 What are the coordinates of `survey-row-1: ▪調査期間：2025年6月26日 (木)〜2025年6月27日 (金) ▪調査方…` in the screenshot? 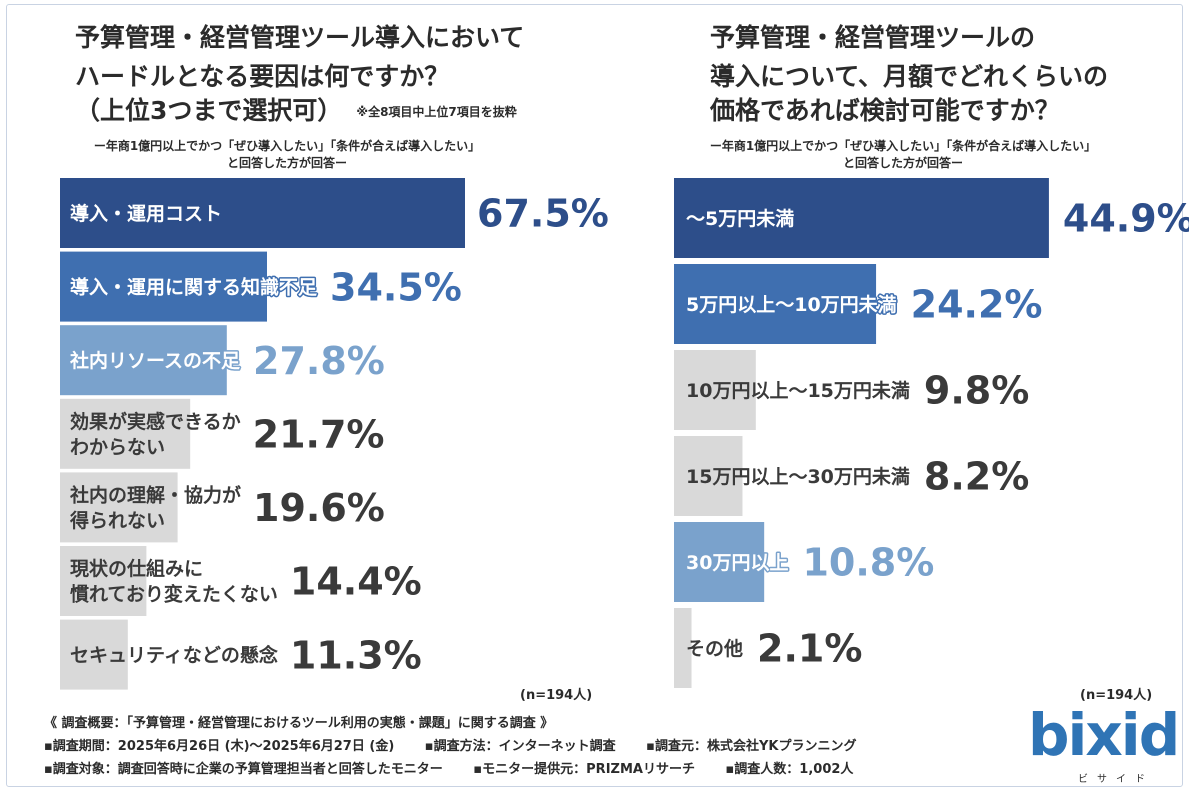 It's located at (463, 746).